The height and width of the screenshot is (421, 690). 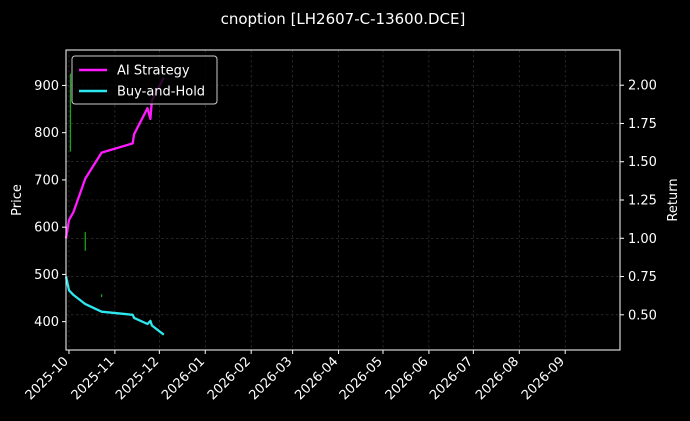 I want to click on left-tick-label: 500, so click(x=46, y=275).